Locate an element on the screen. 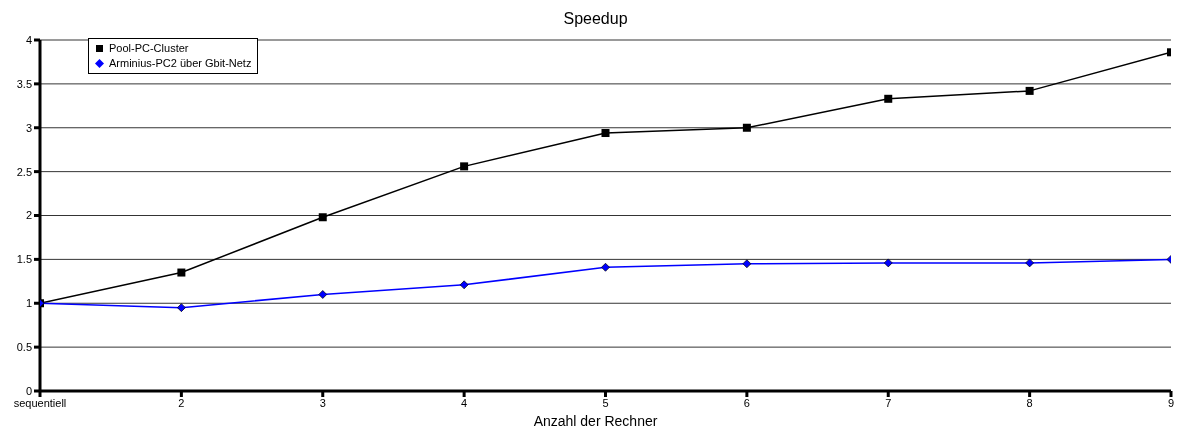 The image size is (1191, 441). x-tick-label: 3 is located at coordinates (322, 402).